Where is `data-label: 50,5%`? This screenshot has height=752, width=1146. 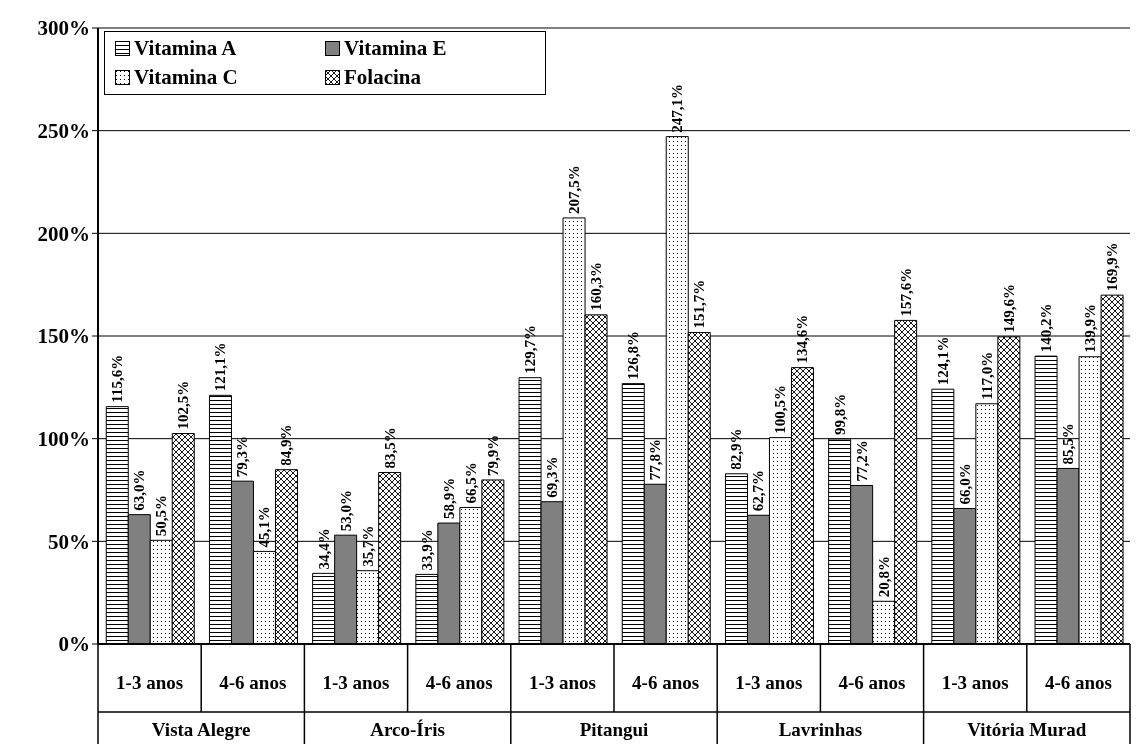
data-label: 50,5% is located at coordinates (161, 516).